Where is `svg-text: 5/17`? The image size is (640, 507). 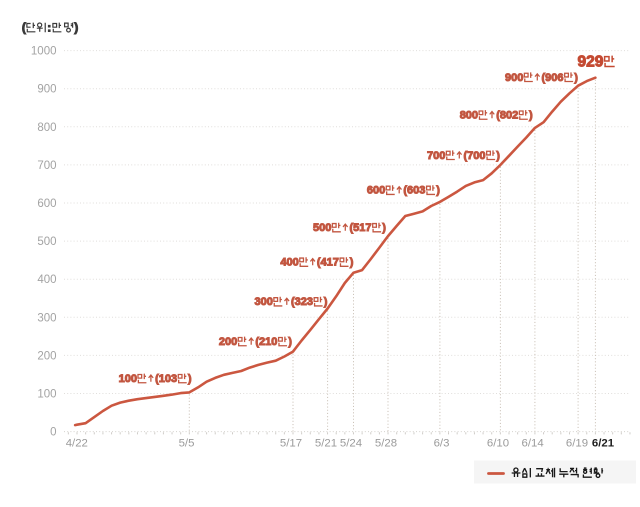
svg-text: 5/17 is located at coordinates (291, 444).